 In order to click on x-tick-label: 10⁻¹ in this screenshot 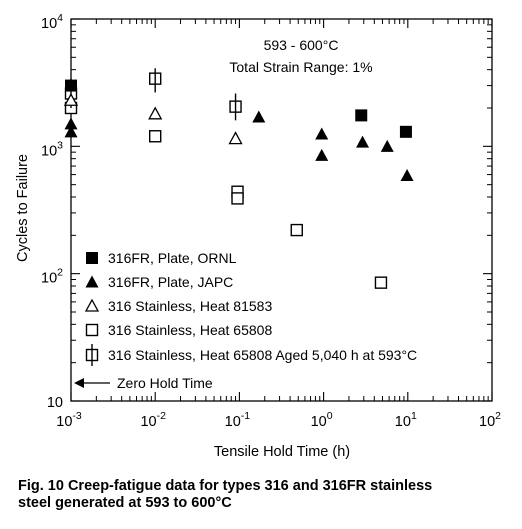, I will do `click(238, 420)`.